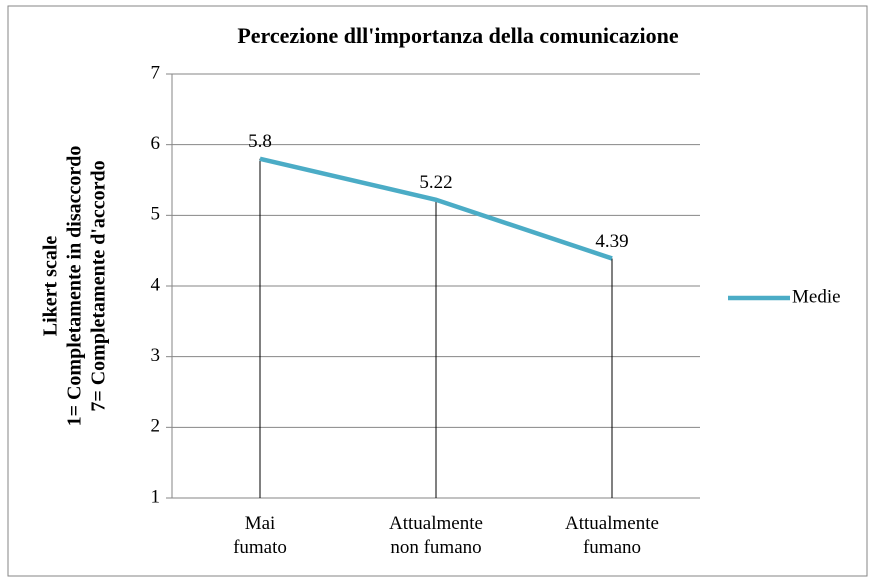 This screenshot has height=581, width=876. What do you see at coordinates (436, 208) in the screenshot?
I see `line` at bounding box center [436, 208].